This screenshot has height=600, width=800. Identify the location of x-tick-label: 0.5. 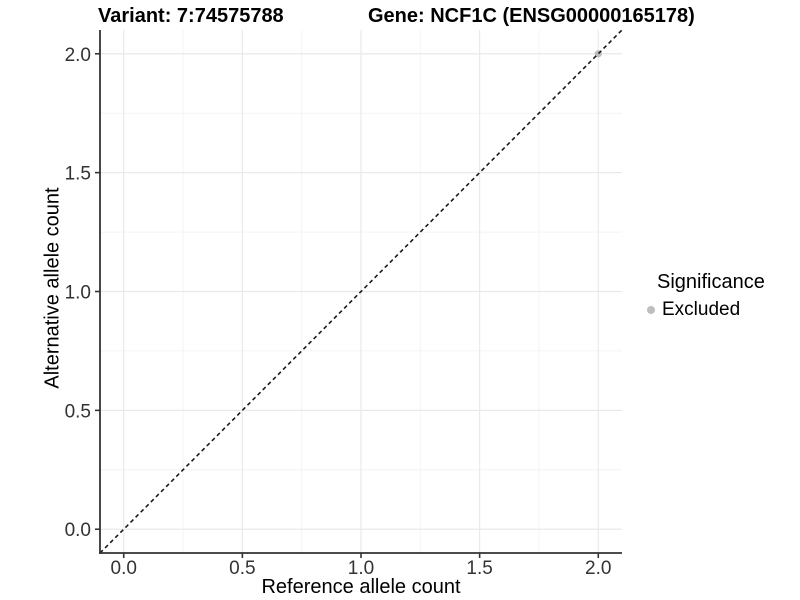
(242, 568).